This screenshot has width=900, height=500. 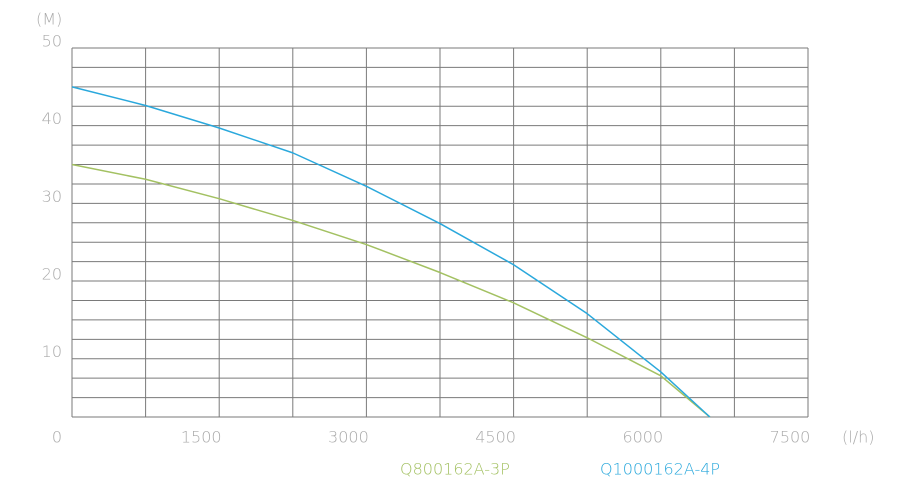 What do you see at coordinates (858, 437) in the screenshot?
I see `x-unit: (l/h)` at bounding box center [858, 437].